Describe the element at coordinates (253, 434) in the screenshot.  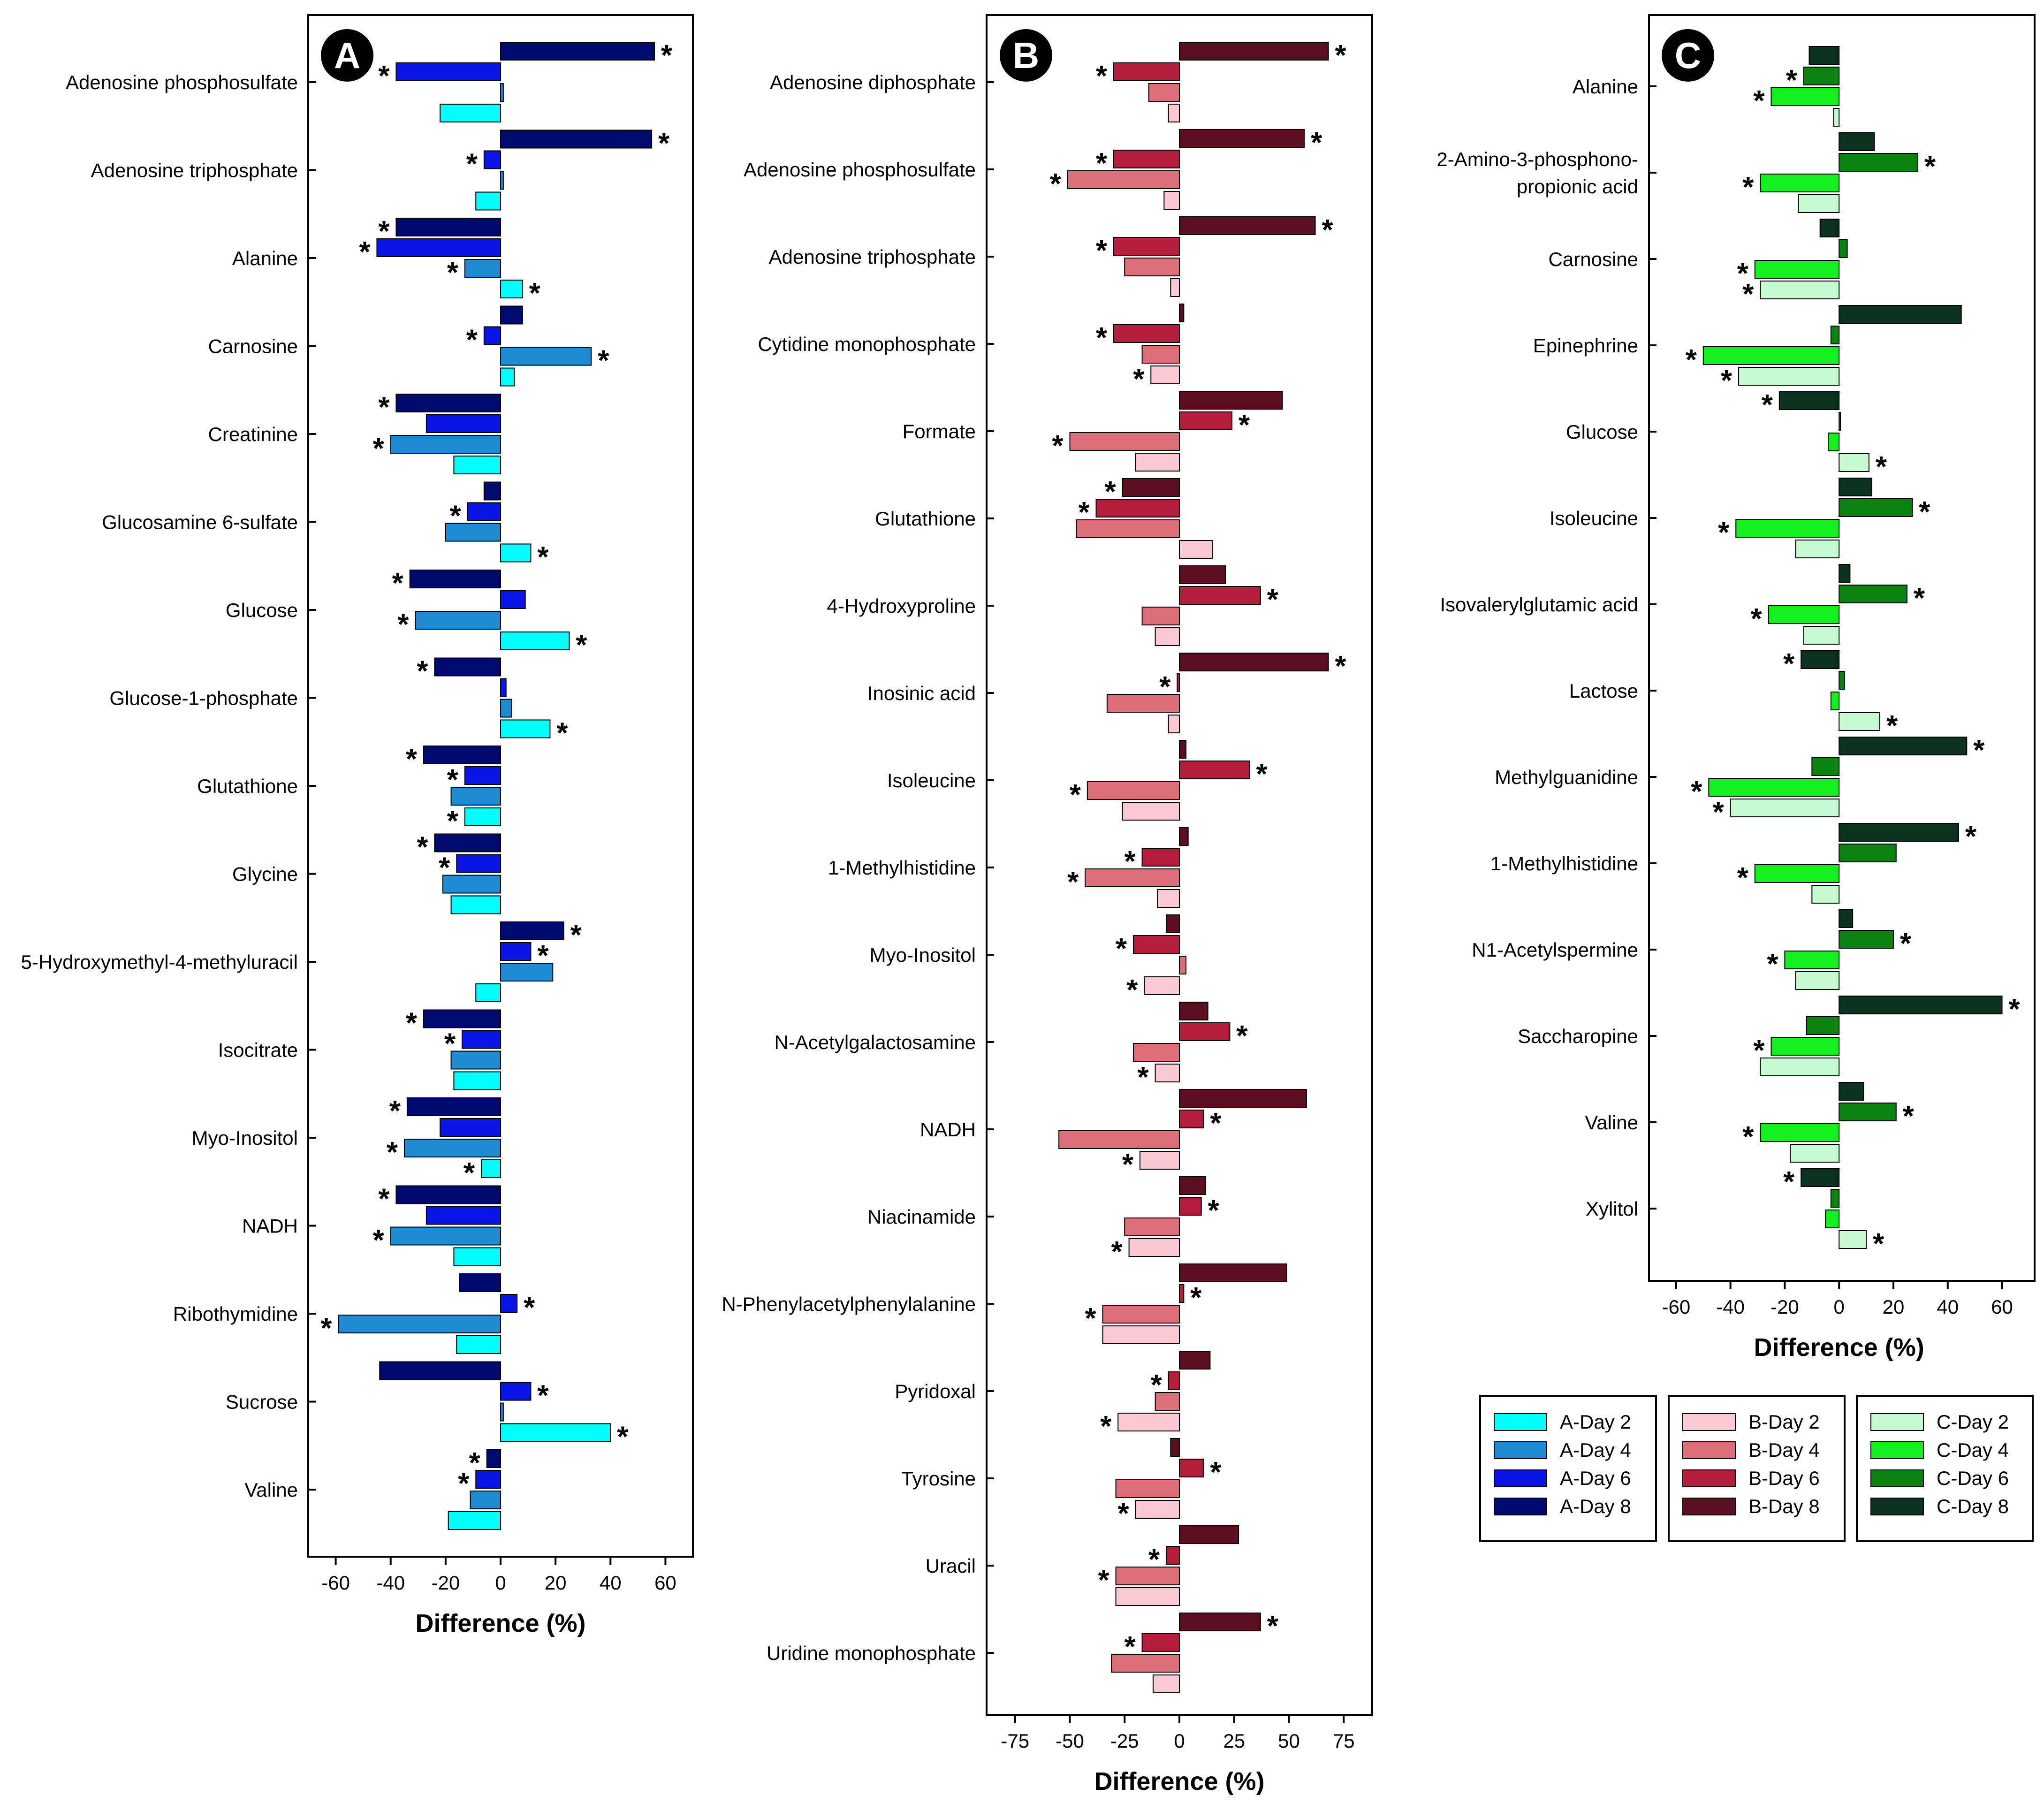
I see `category-label-line: Creatinine` at that location.